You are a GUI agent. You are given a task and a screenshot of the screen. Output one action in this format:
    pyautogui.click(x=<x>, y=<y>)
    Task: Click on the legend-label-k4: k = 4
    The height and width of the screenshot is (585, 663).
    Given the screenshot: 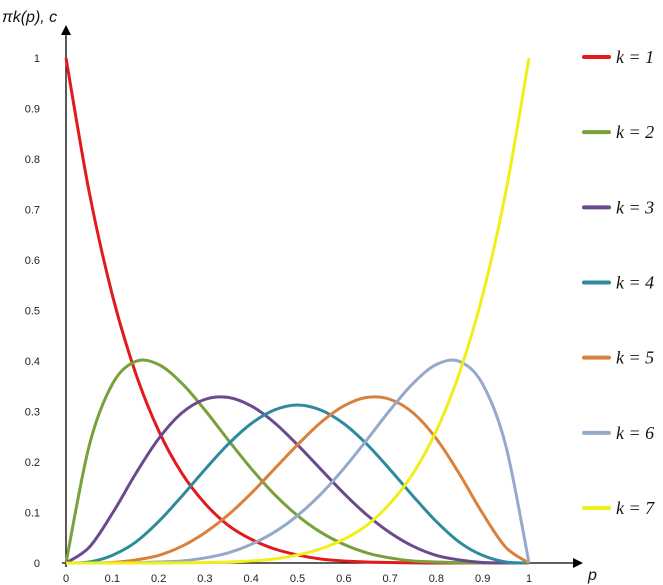 What is the action you would take?
    pyautogui.click(x=635, y=283)
    